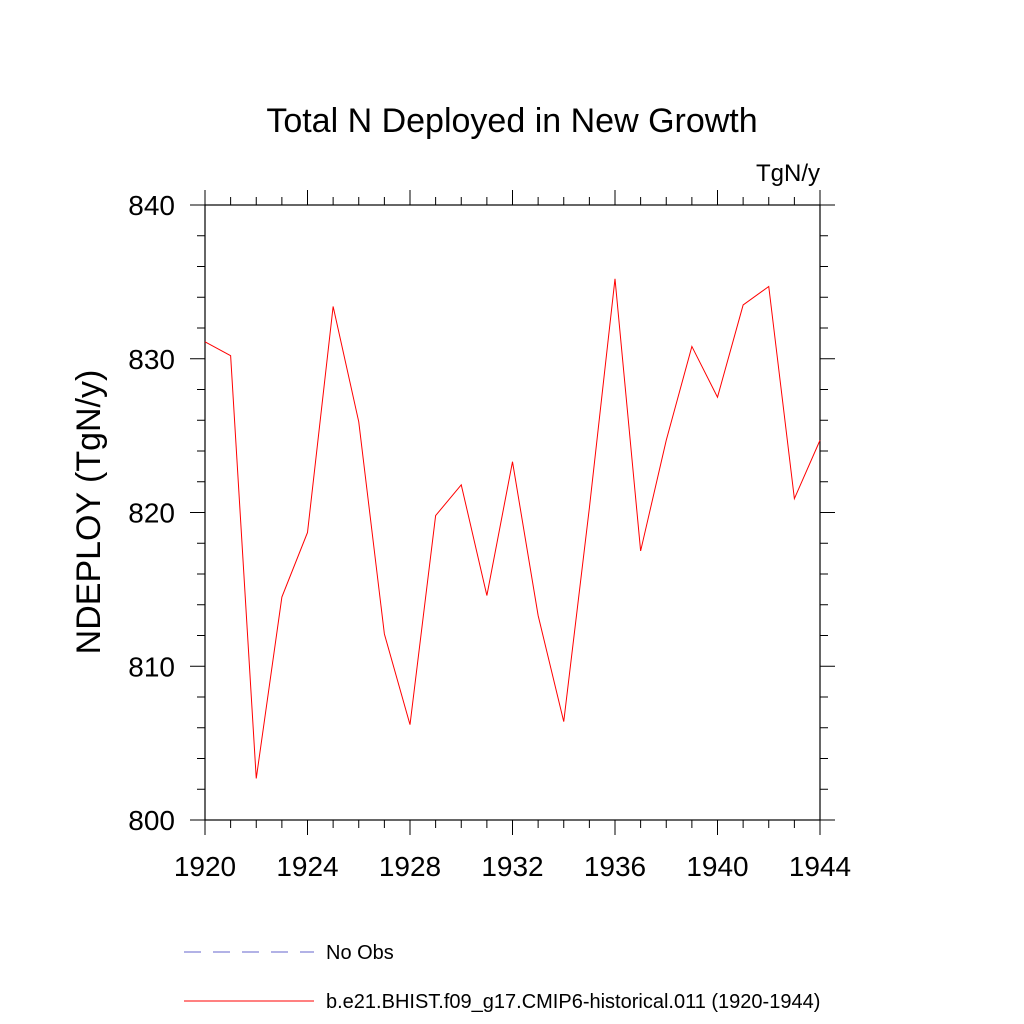 The height and width of the screenshot is (1024, 1024). Describe the element at coordinates (151, 359) in the screenshot. I see `y-tick-label: 830` at that location.